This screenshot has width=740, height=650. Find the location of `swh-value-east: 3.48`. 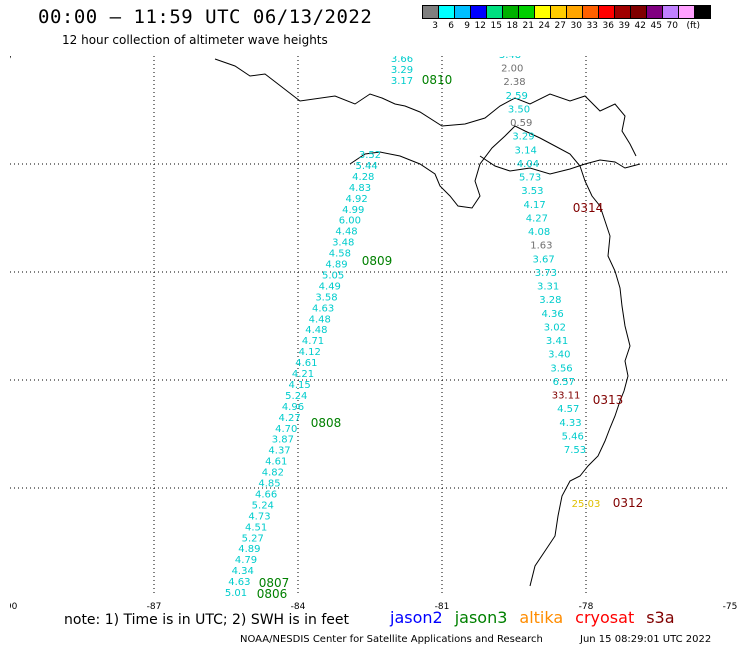

swh-value-east: 3.48 is located at coordinates (510, 58).